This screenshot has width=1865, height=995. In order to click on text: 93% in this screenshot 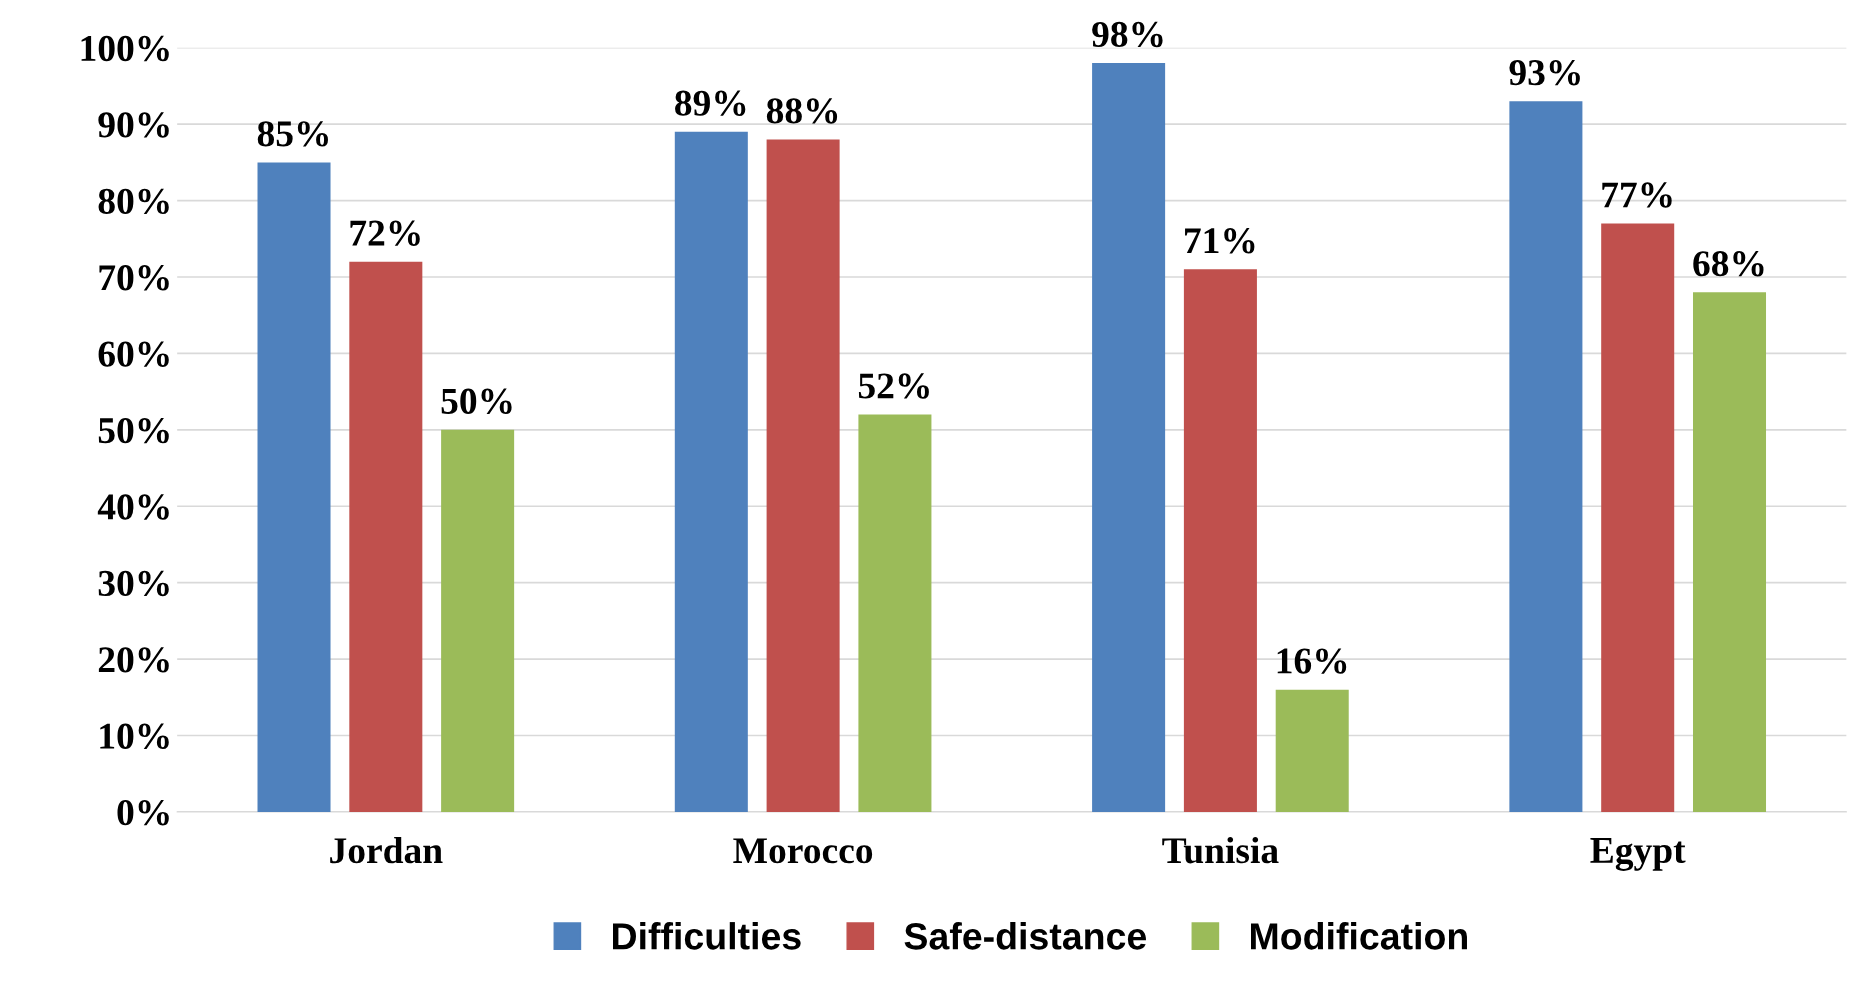, I will do `click(1544, 72)`.